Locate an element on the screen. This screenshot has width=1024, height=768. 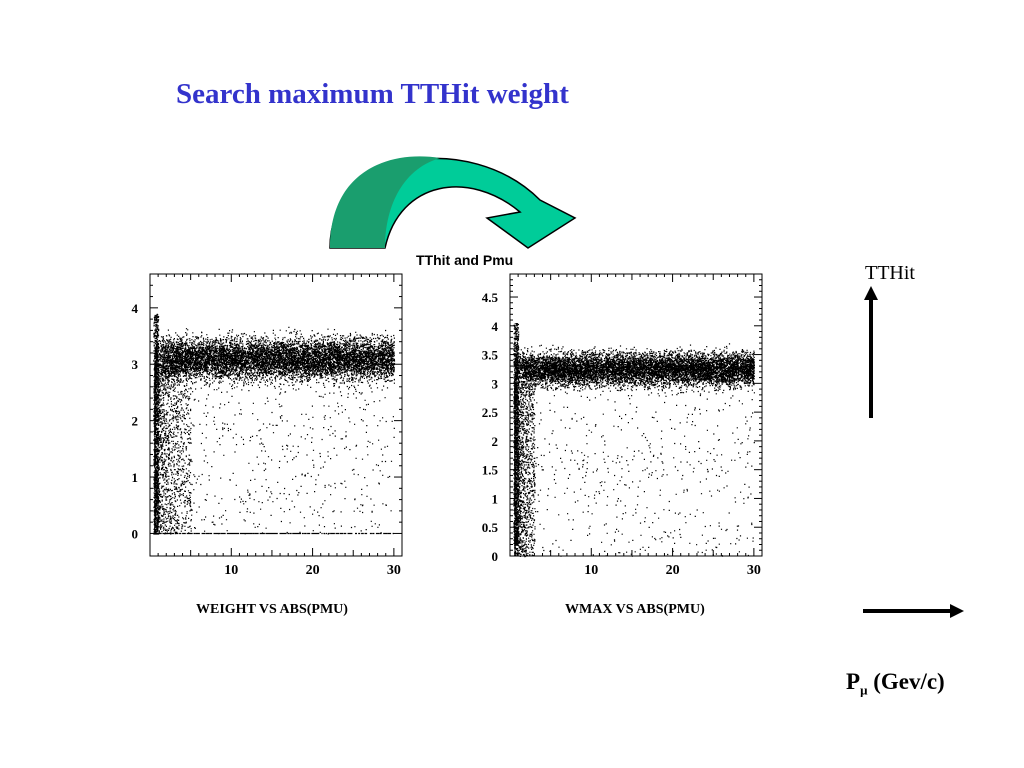
y-tick-label: 0.5 is located at coordinates (490, 527).